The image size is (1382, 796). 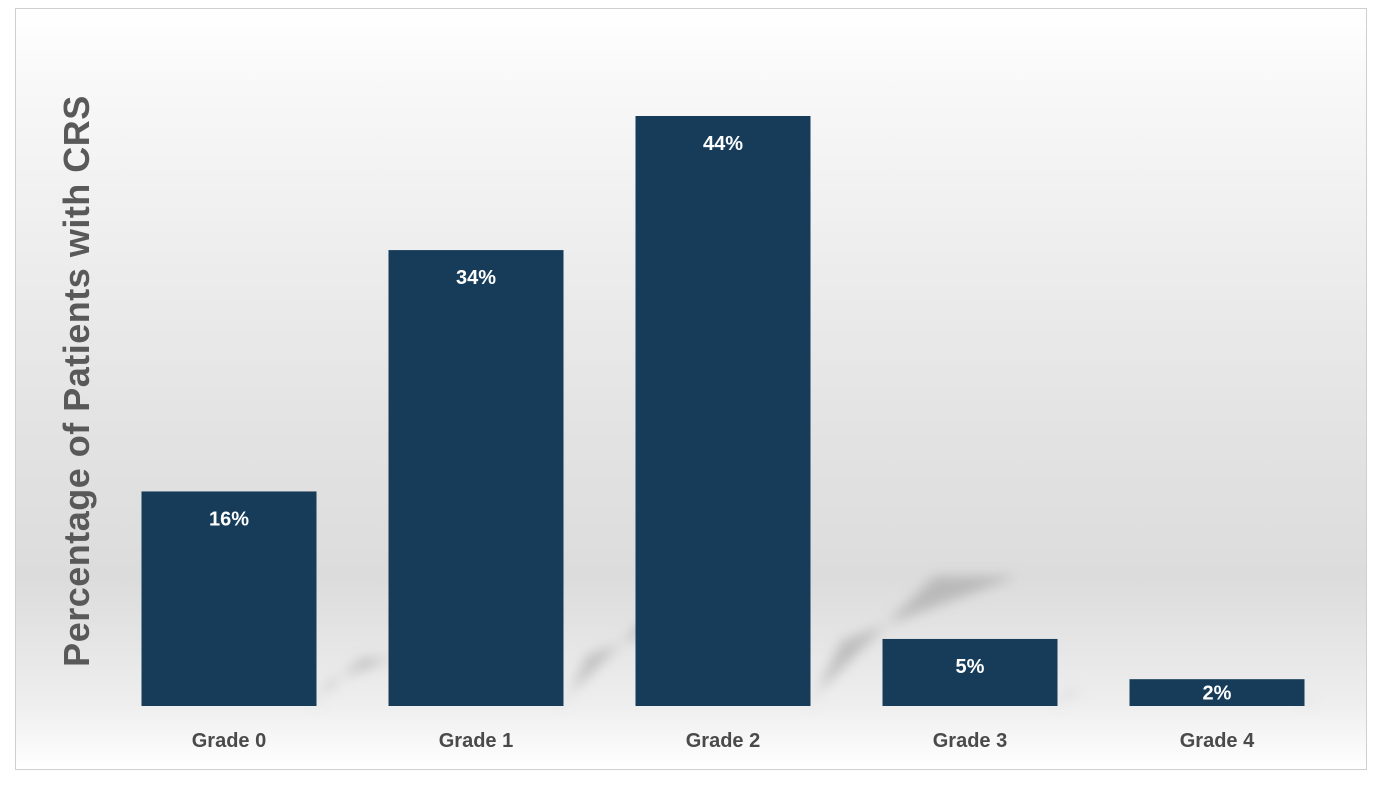 I want to click on y-axis-title: Percentage of Patients with CRS, so click(x=76, y=381).